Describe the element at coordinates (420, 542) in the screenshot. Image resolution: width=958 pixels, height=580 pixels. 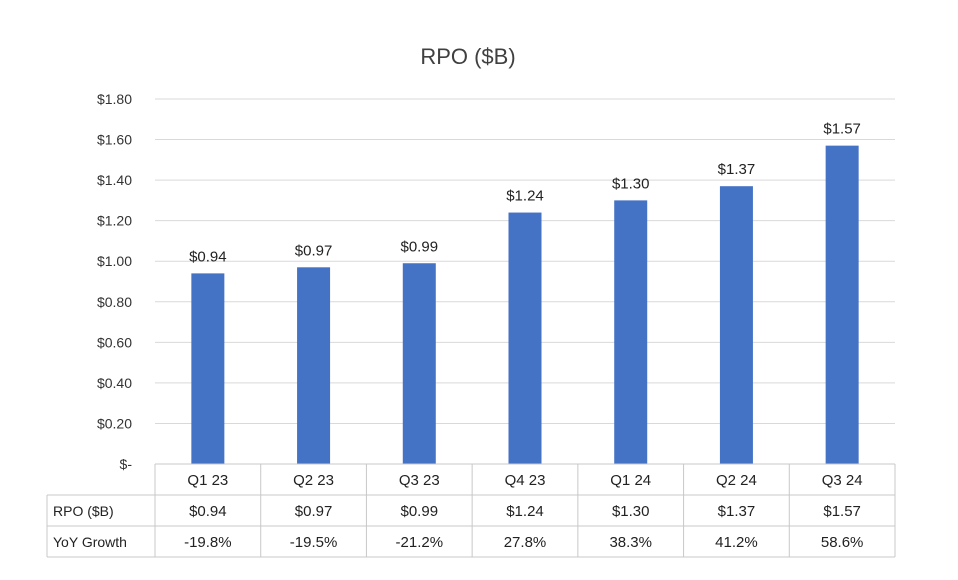
I see `table-cell: -21.2%` at that location.